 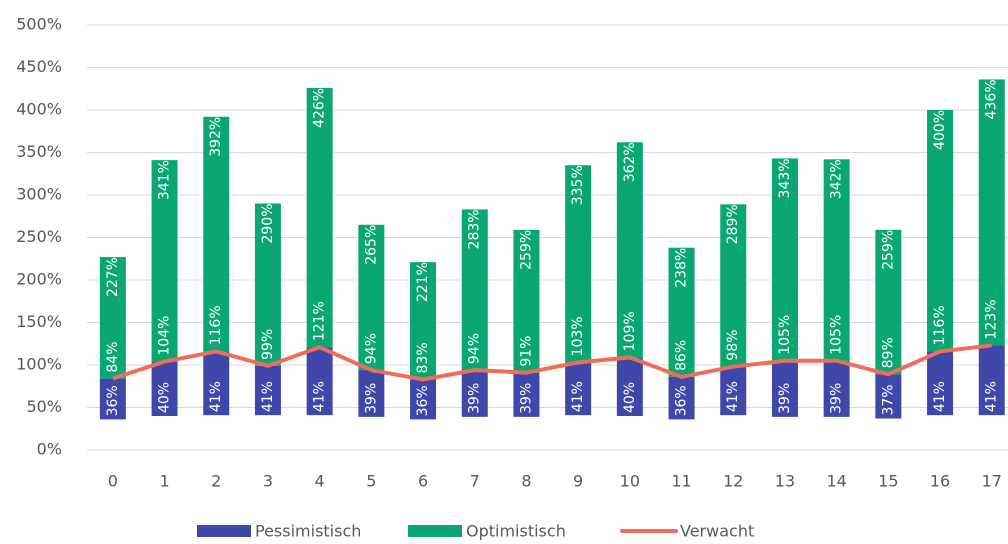 I want to click on data-label: 104%, so click(x=165, y=336).